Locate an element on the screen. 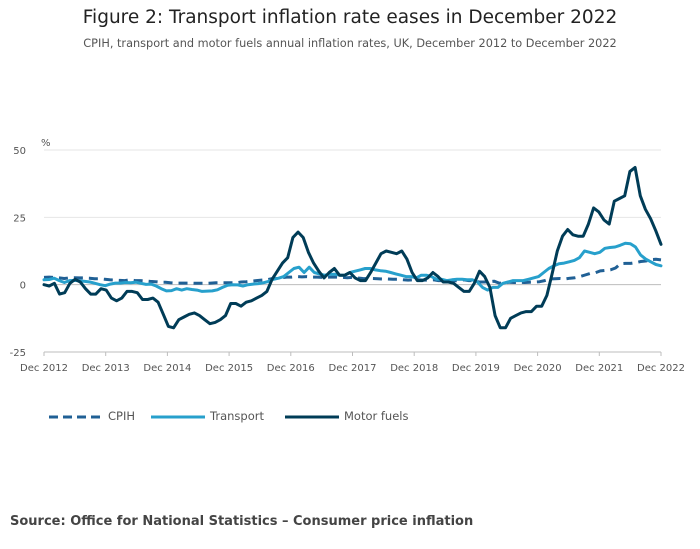 Image resolution: width=700 pixels, height=549 pixels. y-tick-label: -25 is located at coordinates (18, 353).